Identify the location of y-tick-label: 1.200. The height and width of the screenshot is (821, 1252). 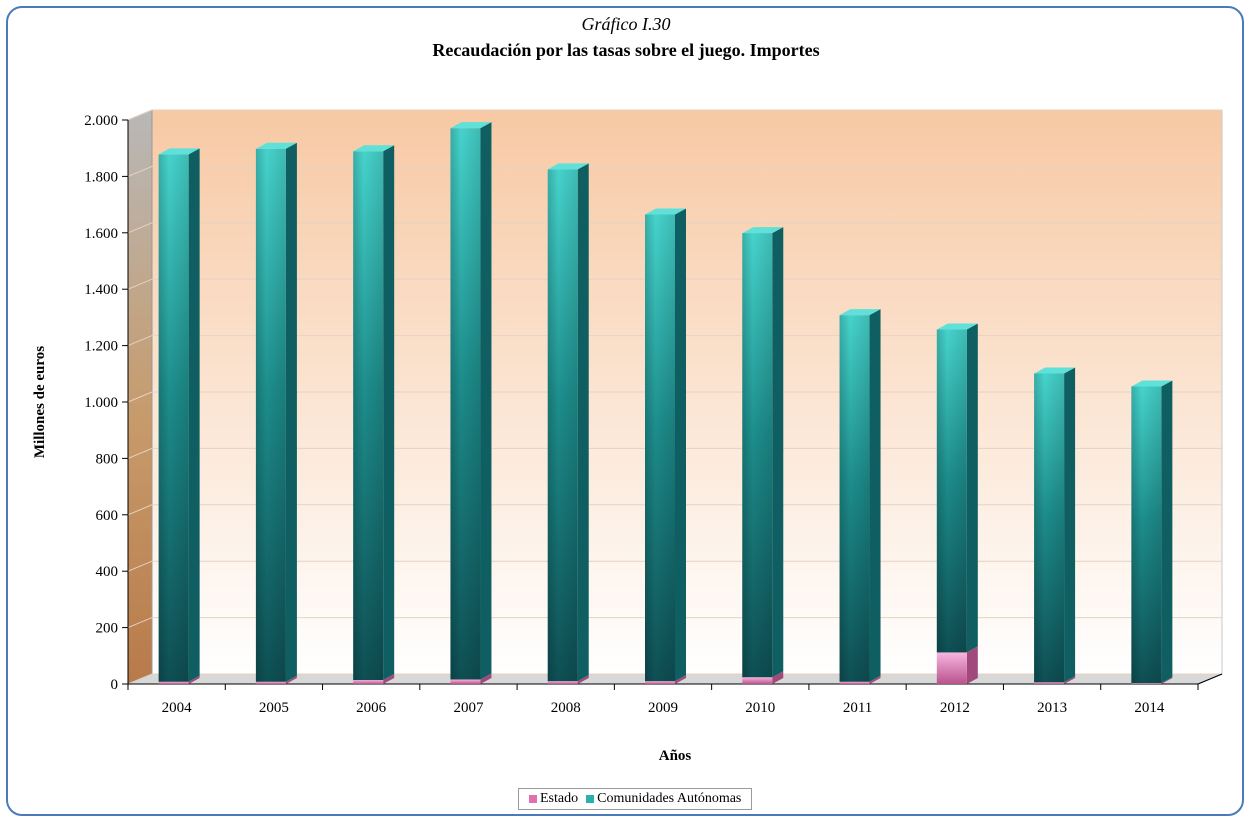
(101, 347).